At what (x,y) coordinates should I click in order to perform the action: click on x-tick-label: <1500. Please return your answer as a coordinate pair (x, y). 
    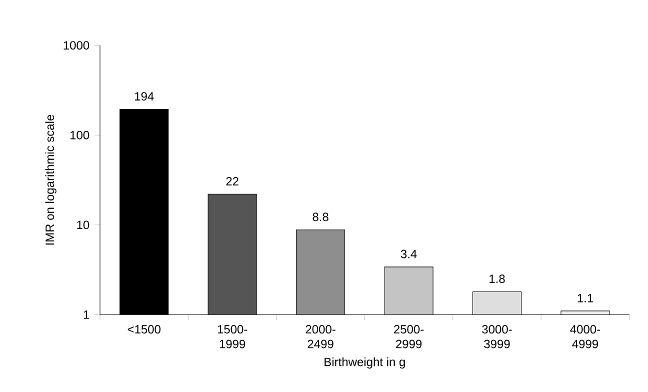
    Looking at the image, I should click on (144, 329).